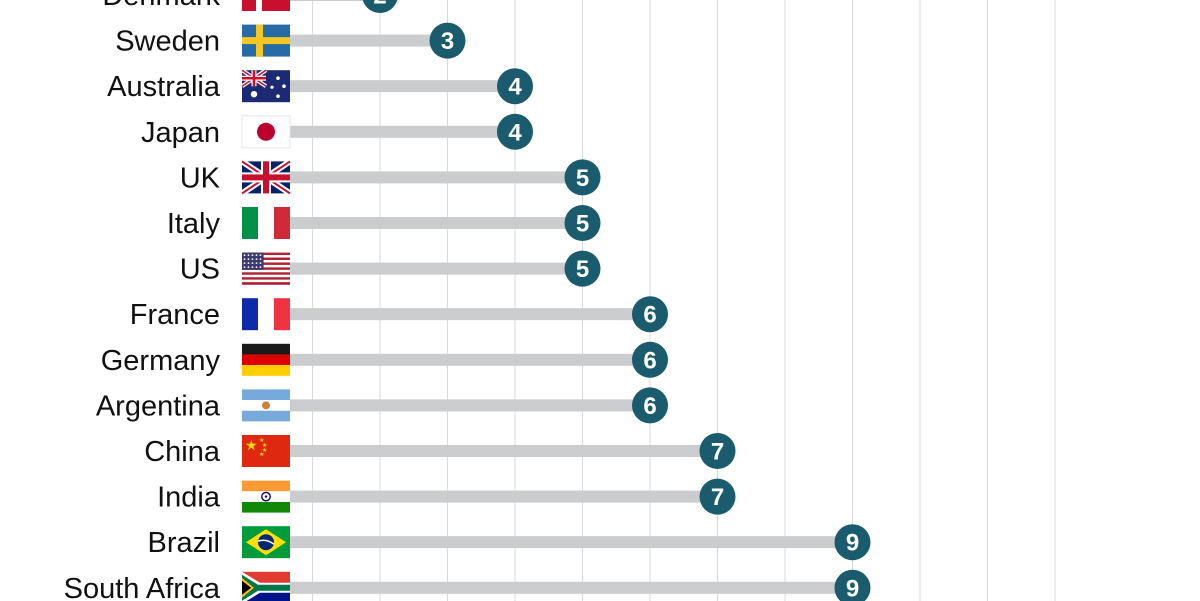  I want to click on chart-row-china: China ★ ★★★★ 7, so click(440, 451).